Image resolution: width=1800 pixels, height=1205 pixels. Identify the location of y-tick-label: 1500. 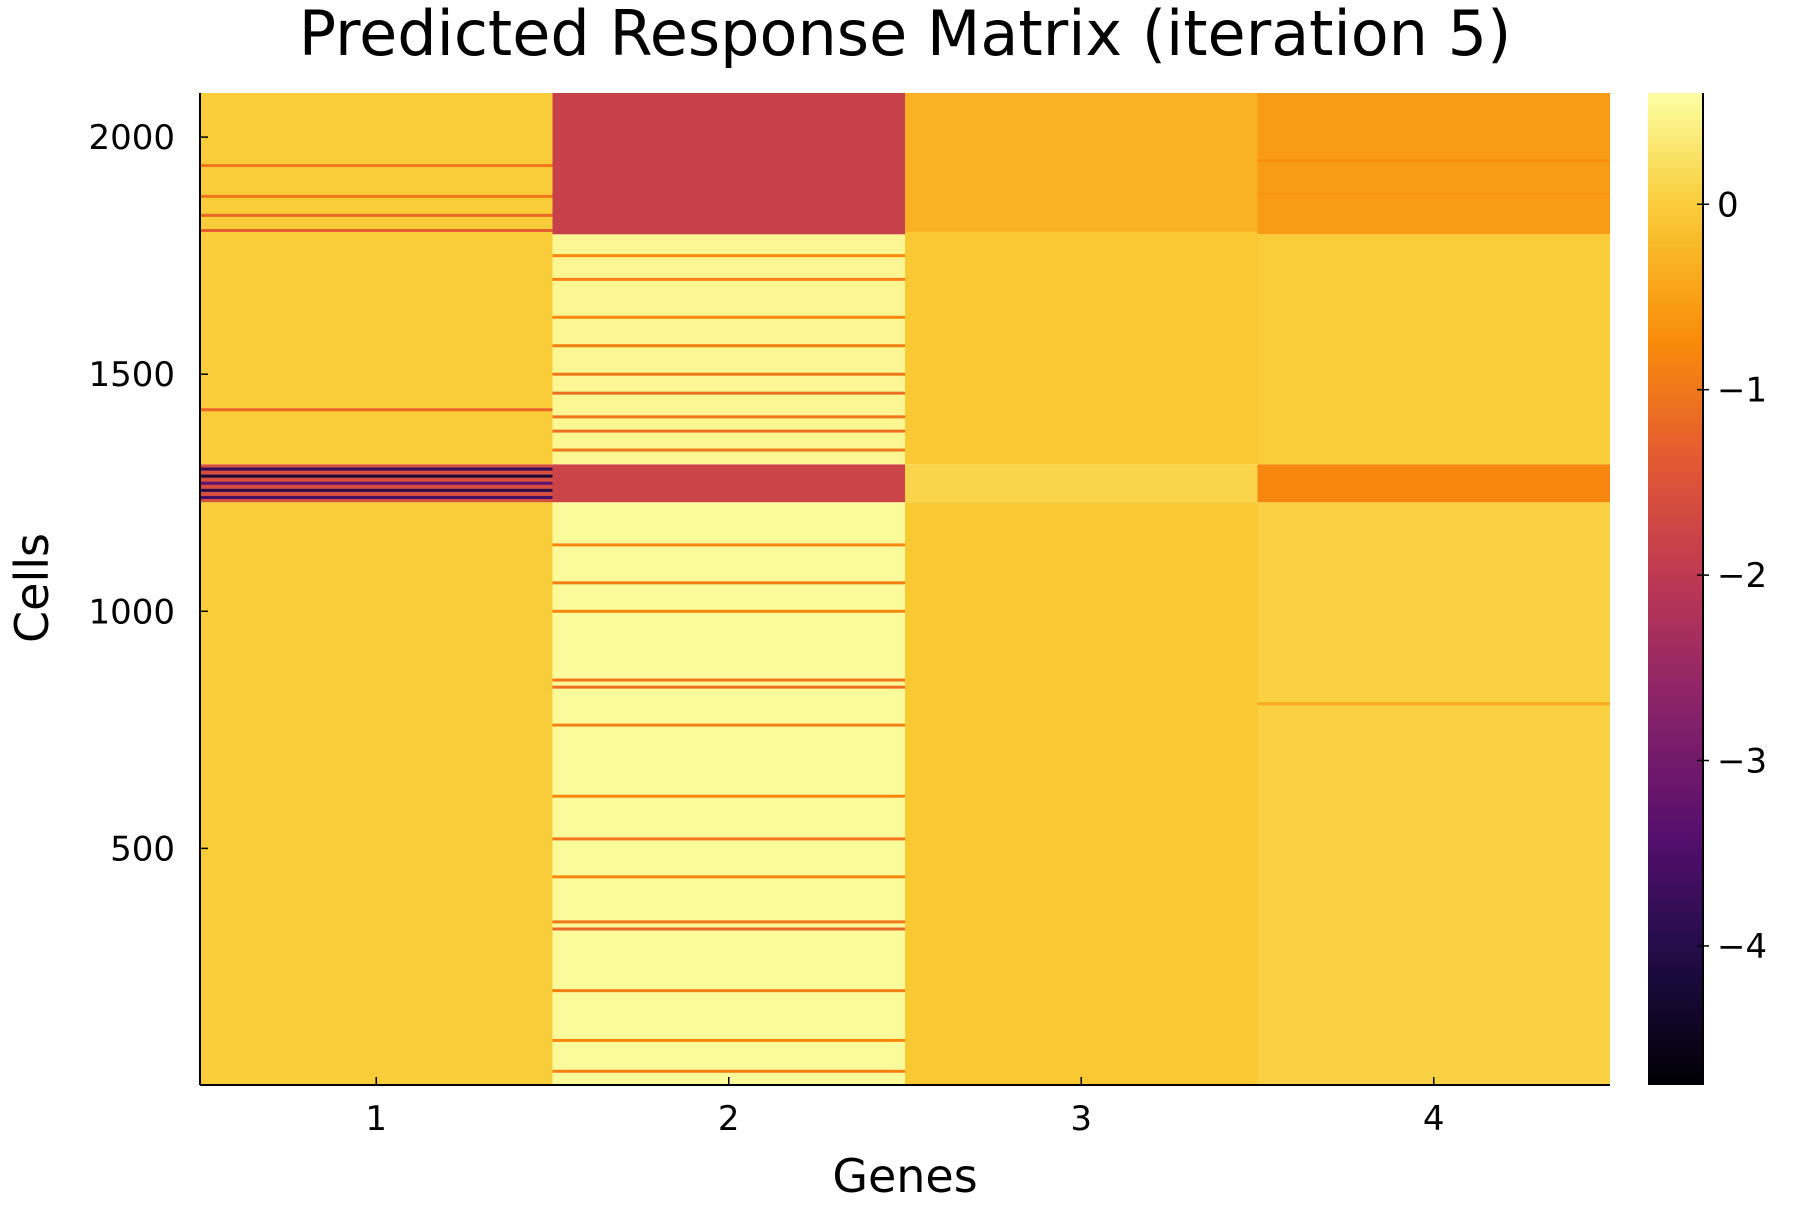
(131, 375).